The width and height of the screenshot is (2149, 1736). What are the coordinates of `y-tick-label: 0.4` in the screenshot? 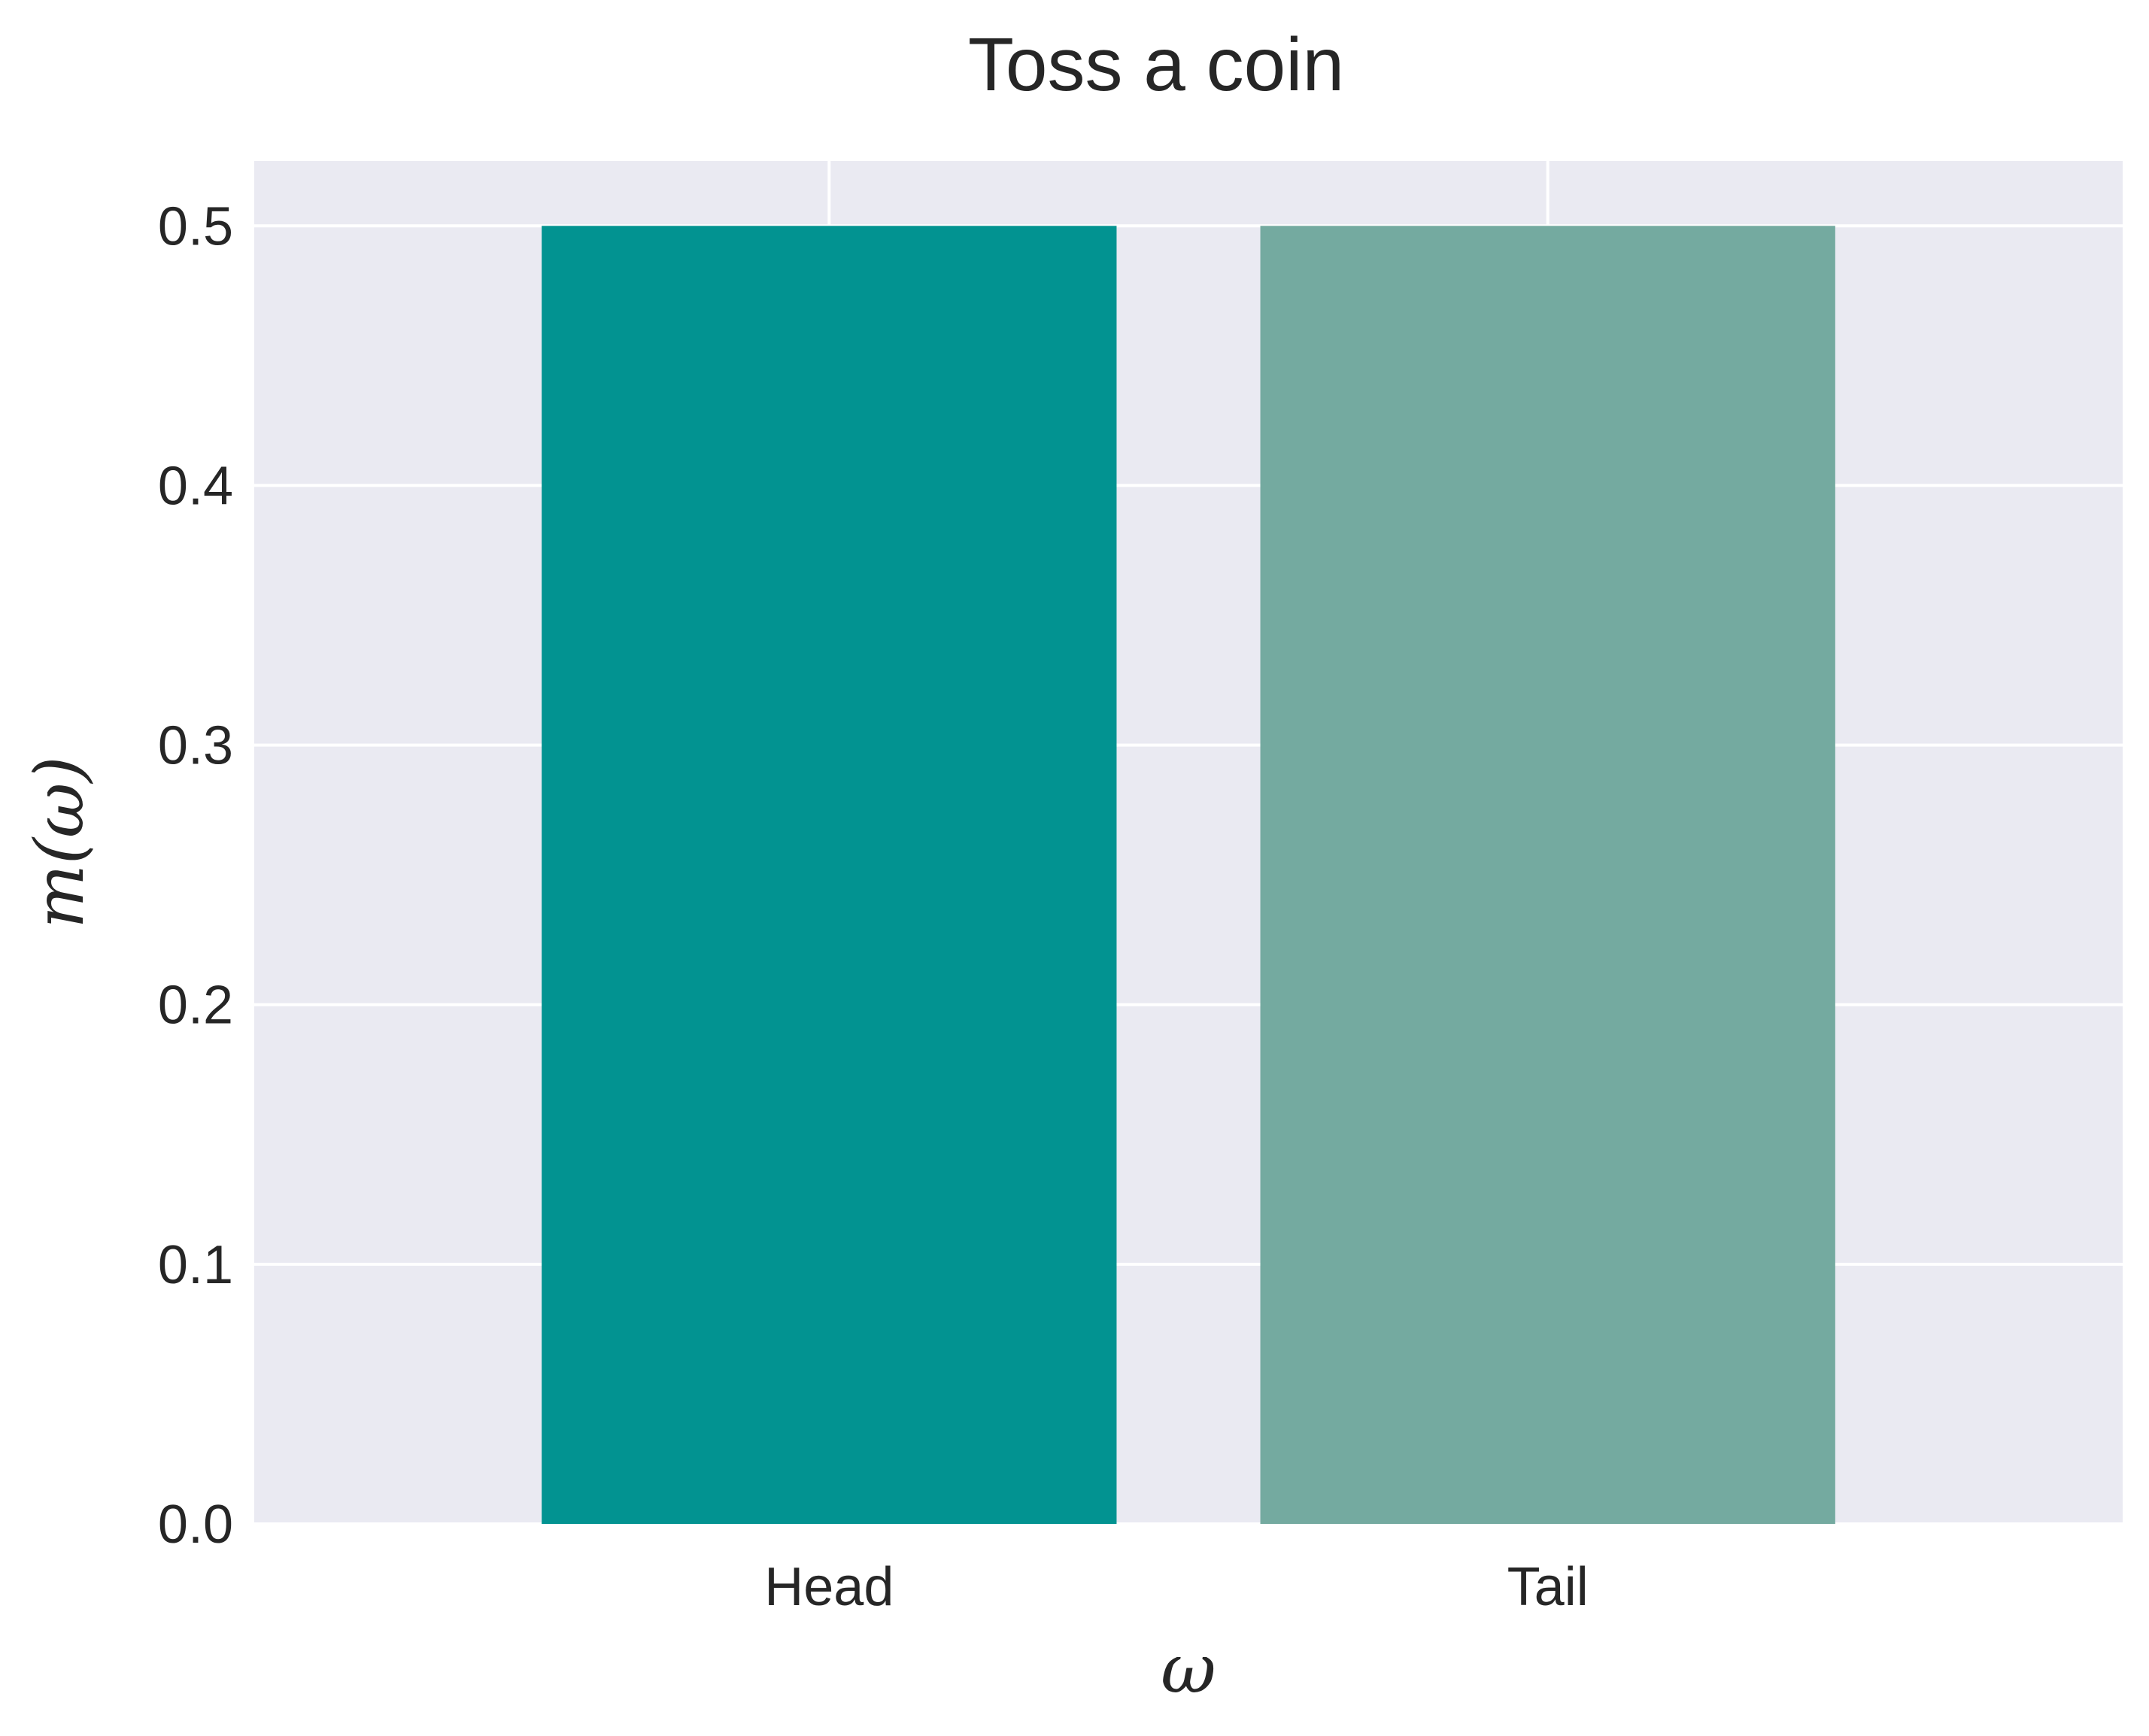 It's located at (195, 486).